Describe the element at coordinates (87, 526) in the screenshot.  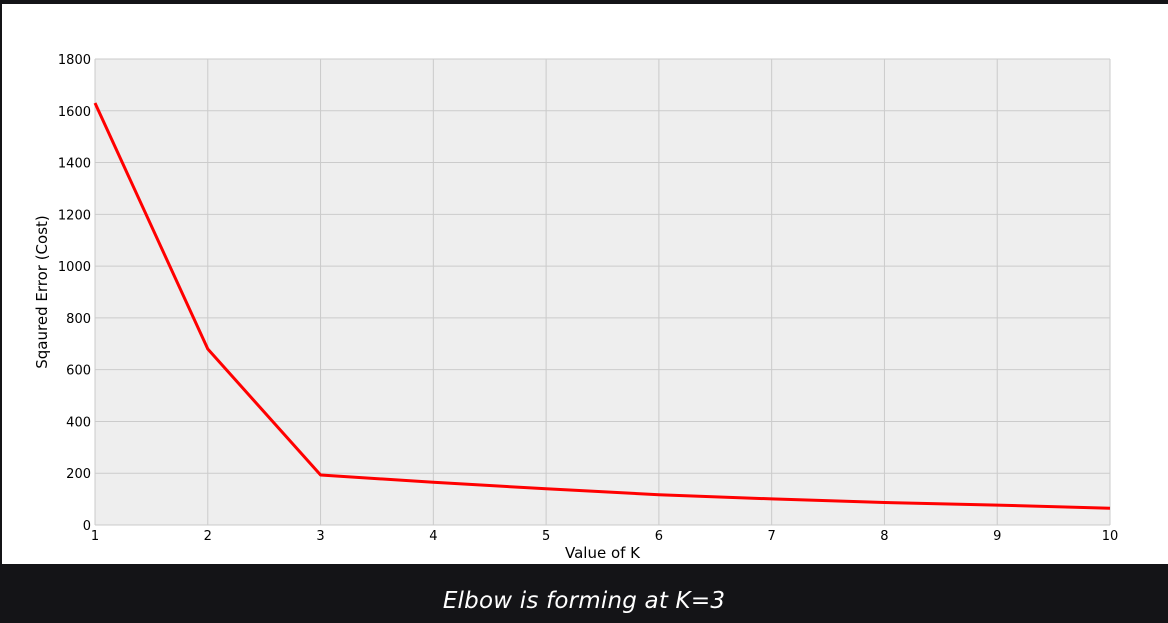
I see `y-tick-label: 0` at that location.